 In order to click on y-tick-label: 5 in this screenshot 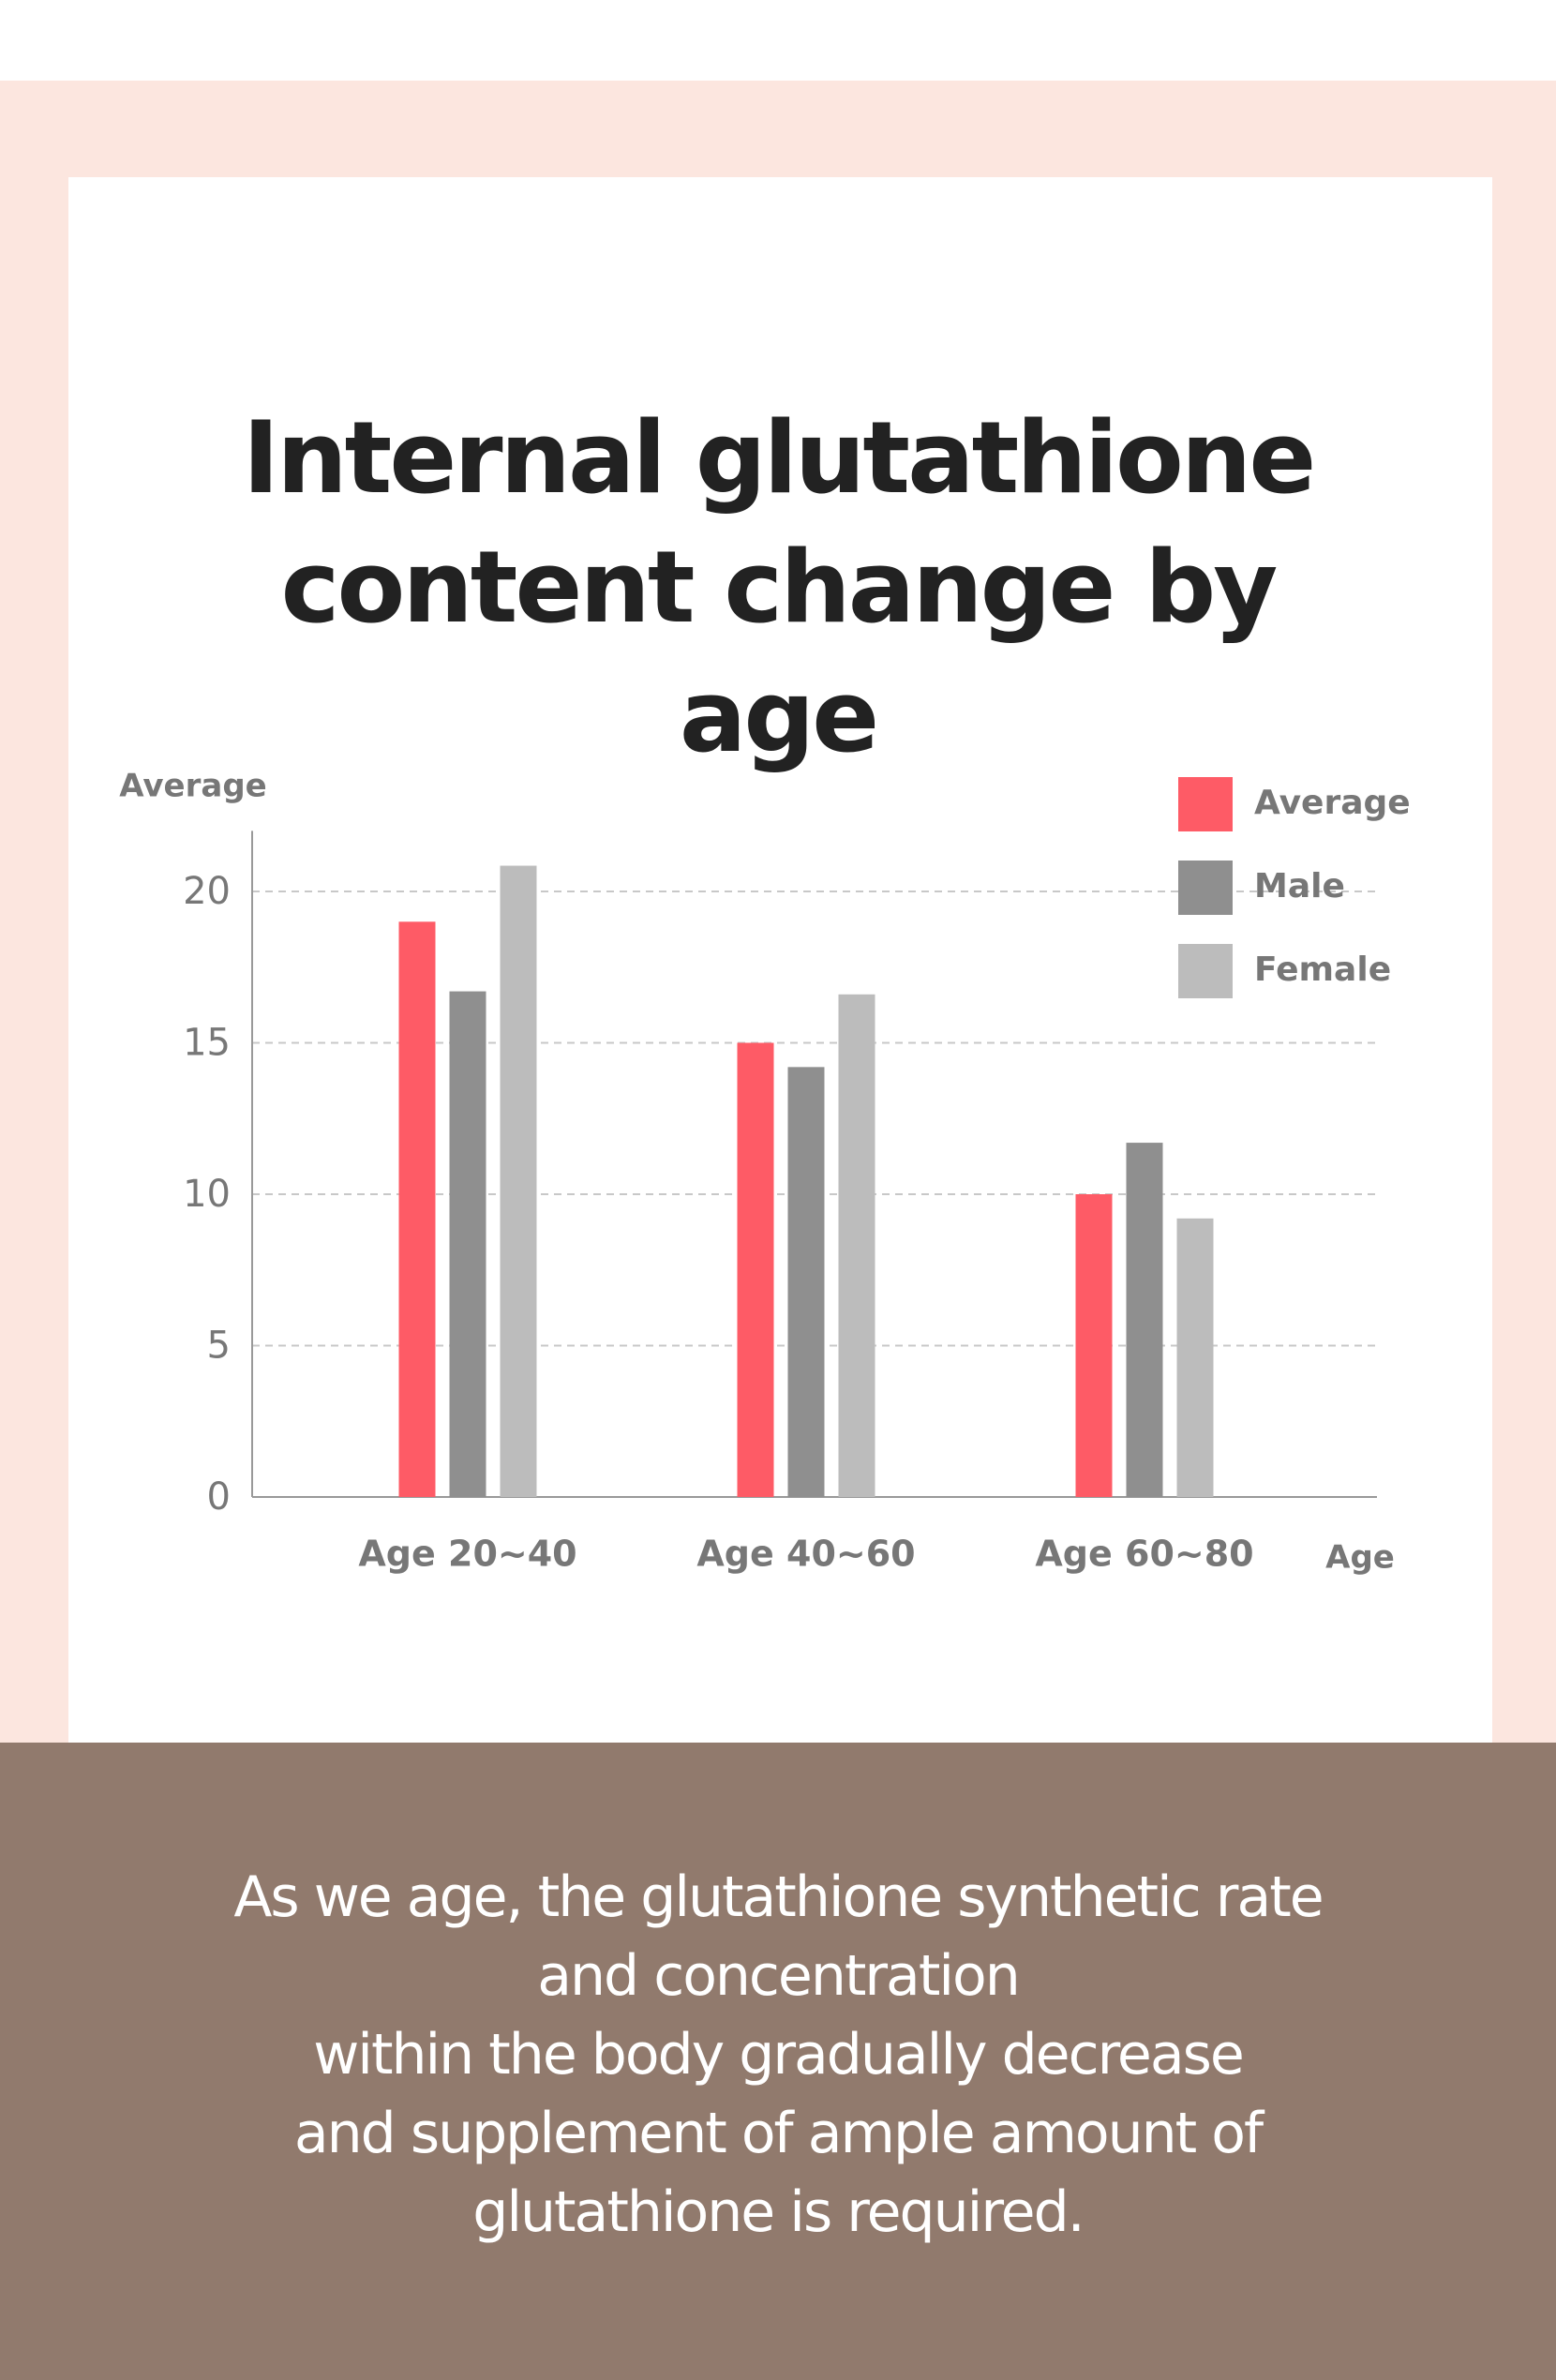, I will do `click(219, 1346)`.